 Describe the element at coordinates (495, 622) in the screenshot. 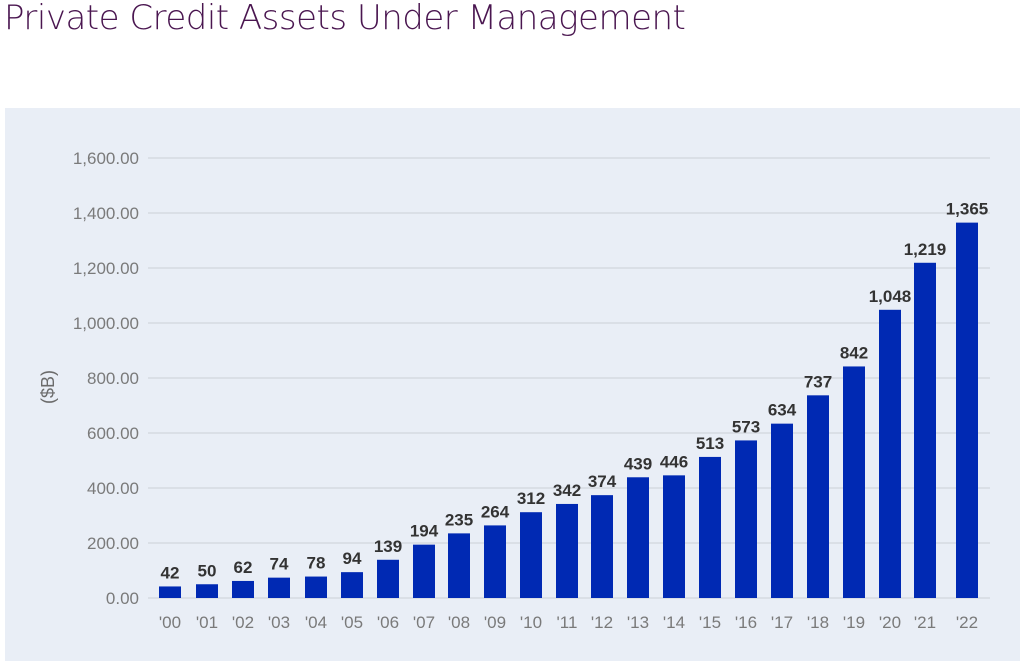

I see `x-tick-label: '09` at that location.